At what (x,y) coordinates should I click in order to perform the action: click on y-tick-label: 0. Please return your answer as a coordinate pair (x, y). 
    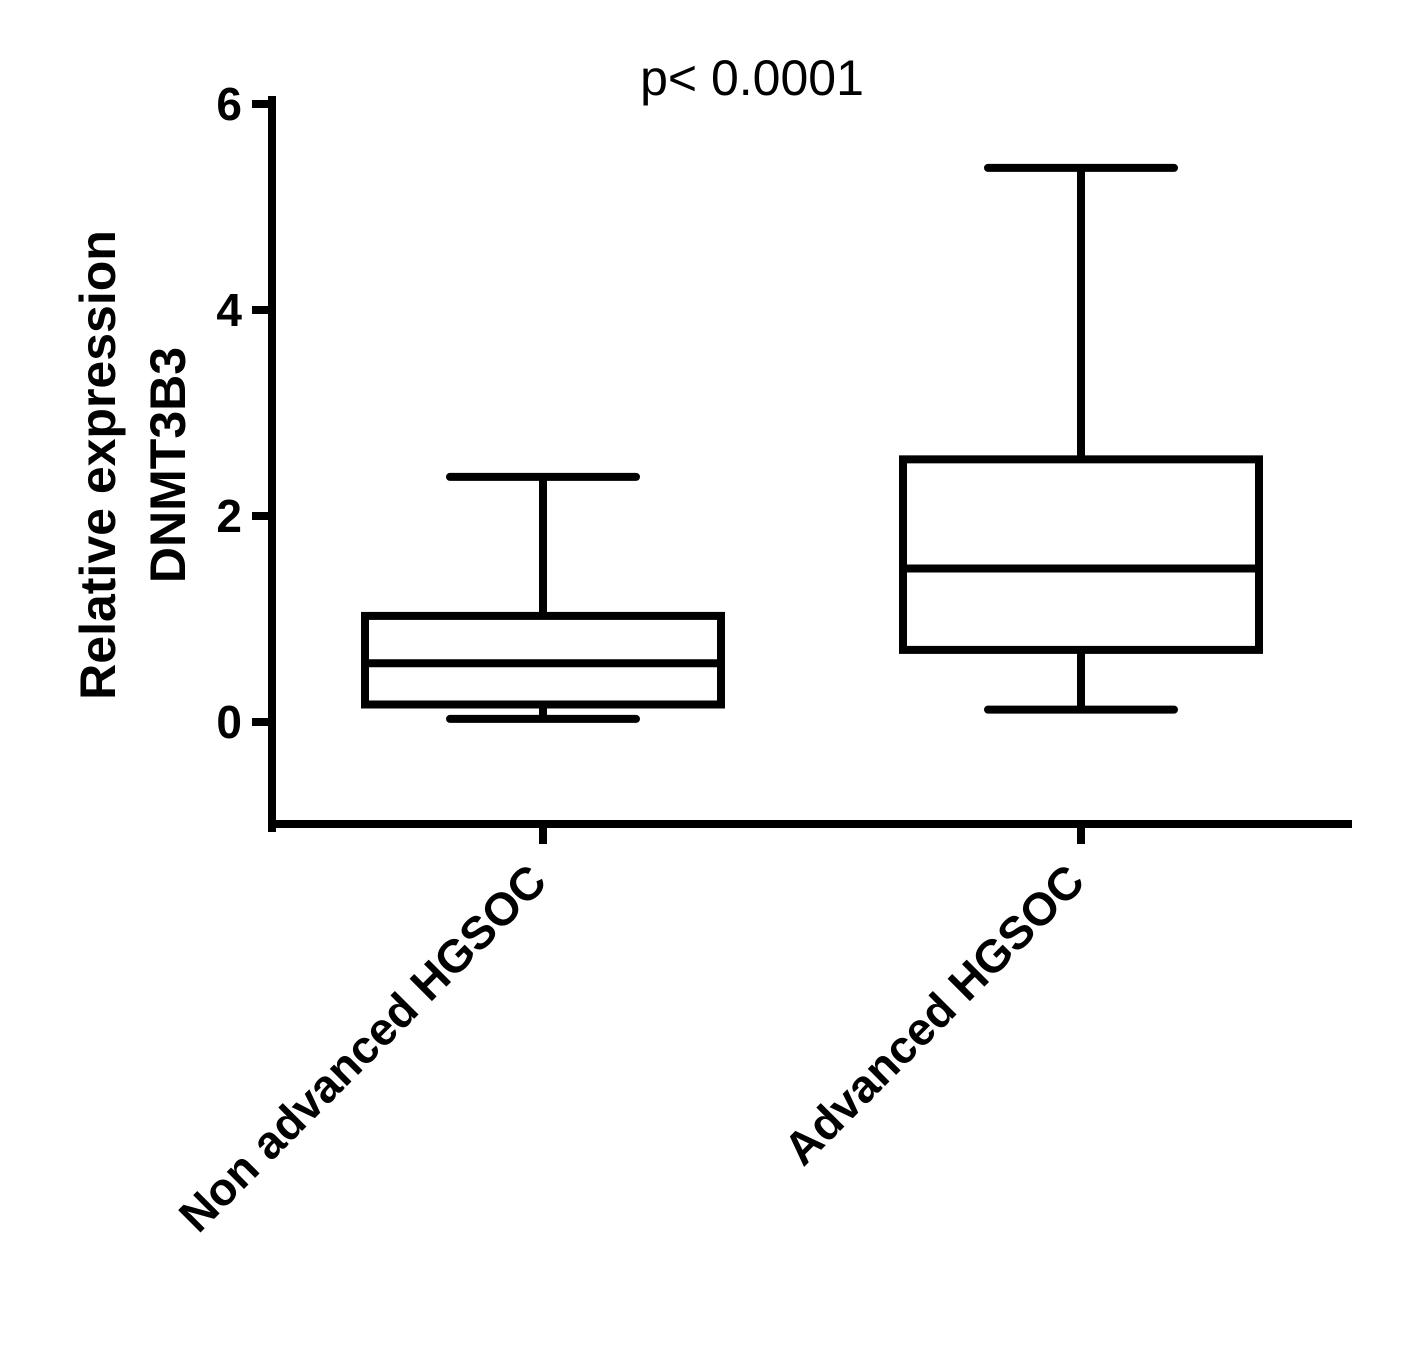
    Looking at the image, I should click on (229, 722).